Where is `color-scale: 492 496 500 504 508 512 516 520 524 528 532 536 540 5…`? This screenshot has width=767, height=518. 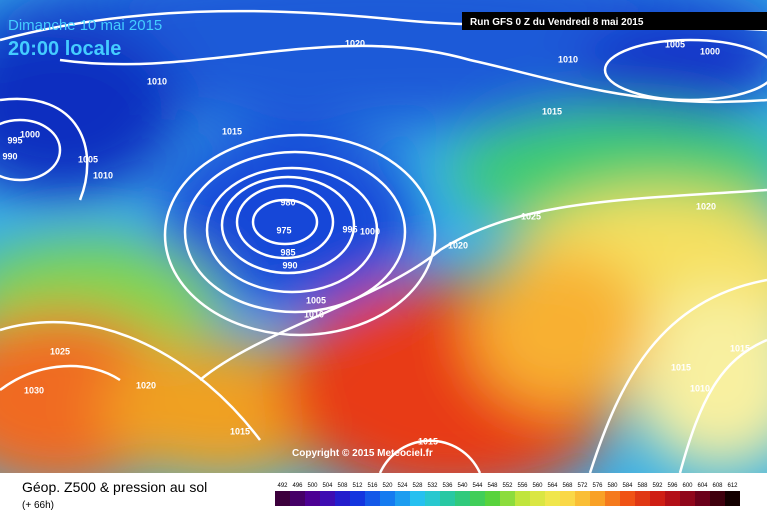 color-scale: 492 496 500 504 508 512 516 520 524 528 532 536 540 5… is located at coordinates (507, 494).